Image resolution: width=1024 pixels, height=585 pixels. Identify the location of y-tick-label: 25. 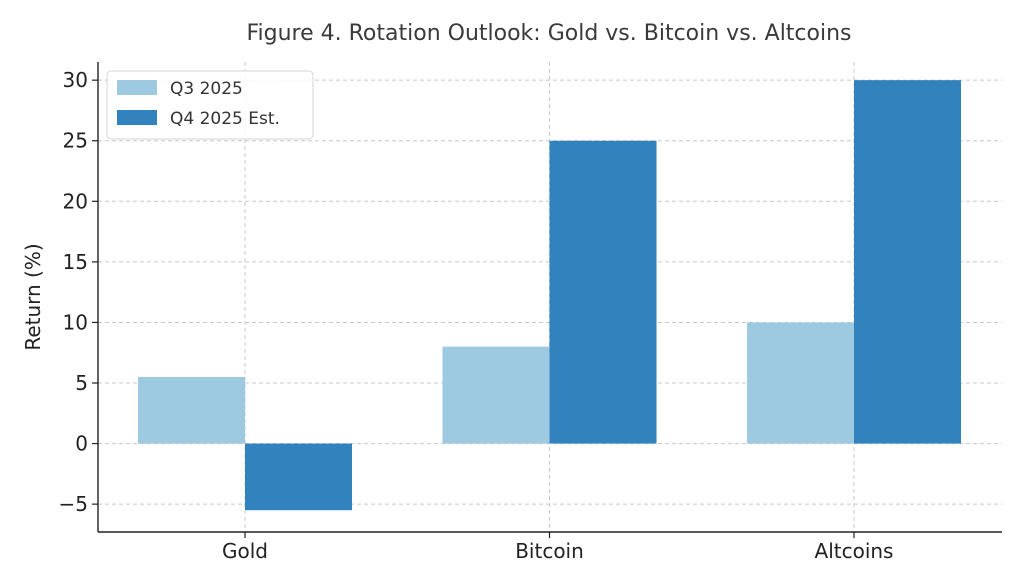
(75, 141).